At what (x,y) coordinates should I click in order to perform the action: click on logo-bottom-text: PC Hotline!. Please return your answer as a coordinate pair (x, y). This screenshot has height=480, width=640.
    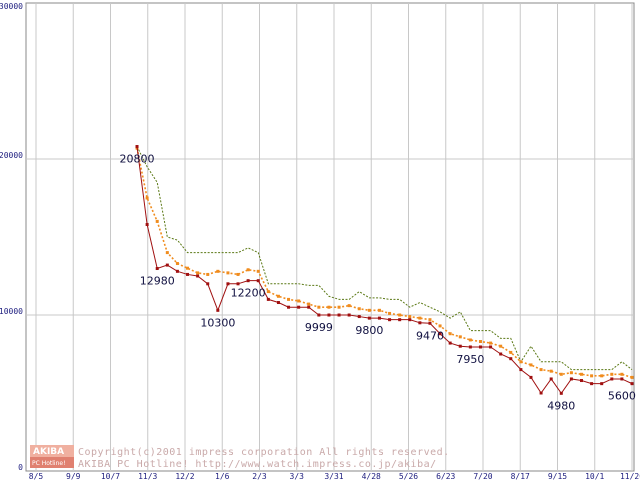
    Looking at the image, I should click on (48, 463).